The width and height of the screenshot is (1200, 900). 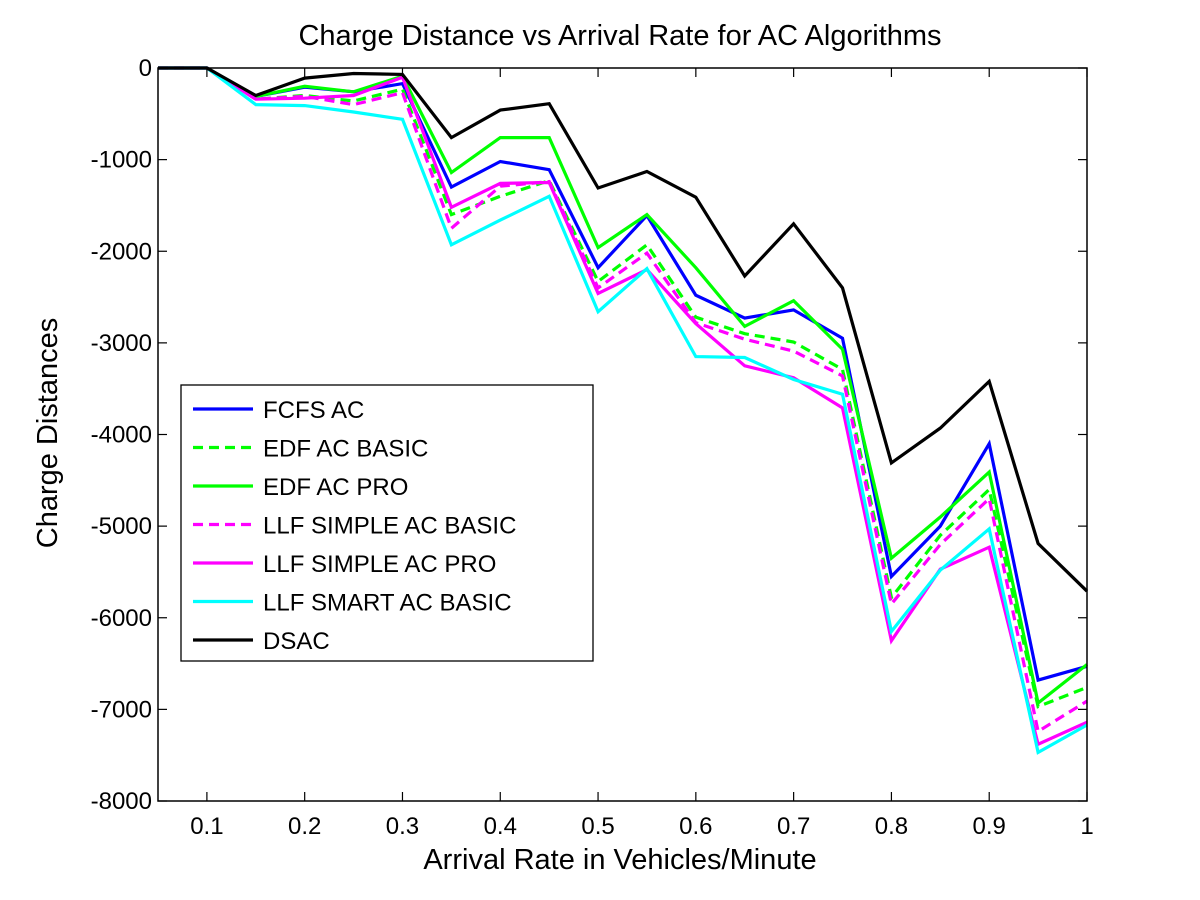 I want to click on legend-label-4: LLF SIMPLE AC PRO, so click(x=379, y=564).